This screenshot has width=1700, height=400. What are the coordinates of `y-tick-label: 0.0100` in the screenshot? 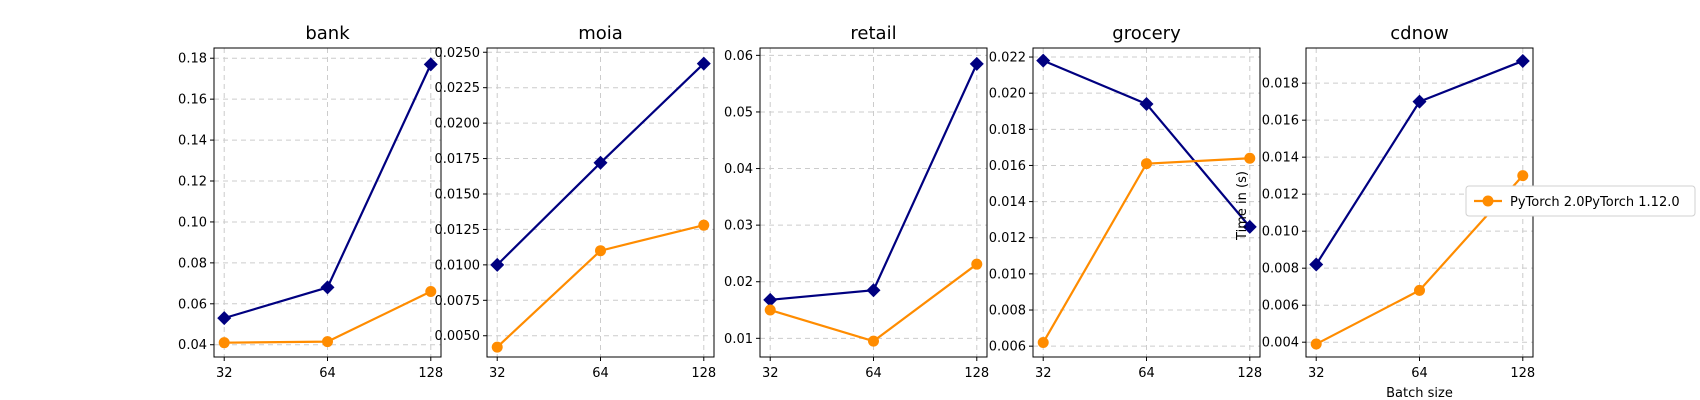 It's located at (458, 265).